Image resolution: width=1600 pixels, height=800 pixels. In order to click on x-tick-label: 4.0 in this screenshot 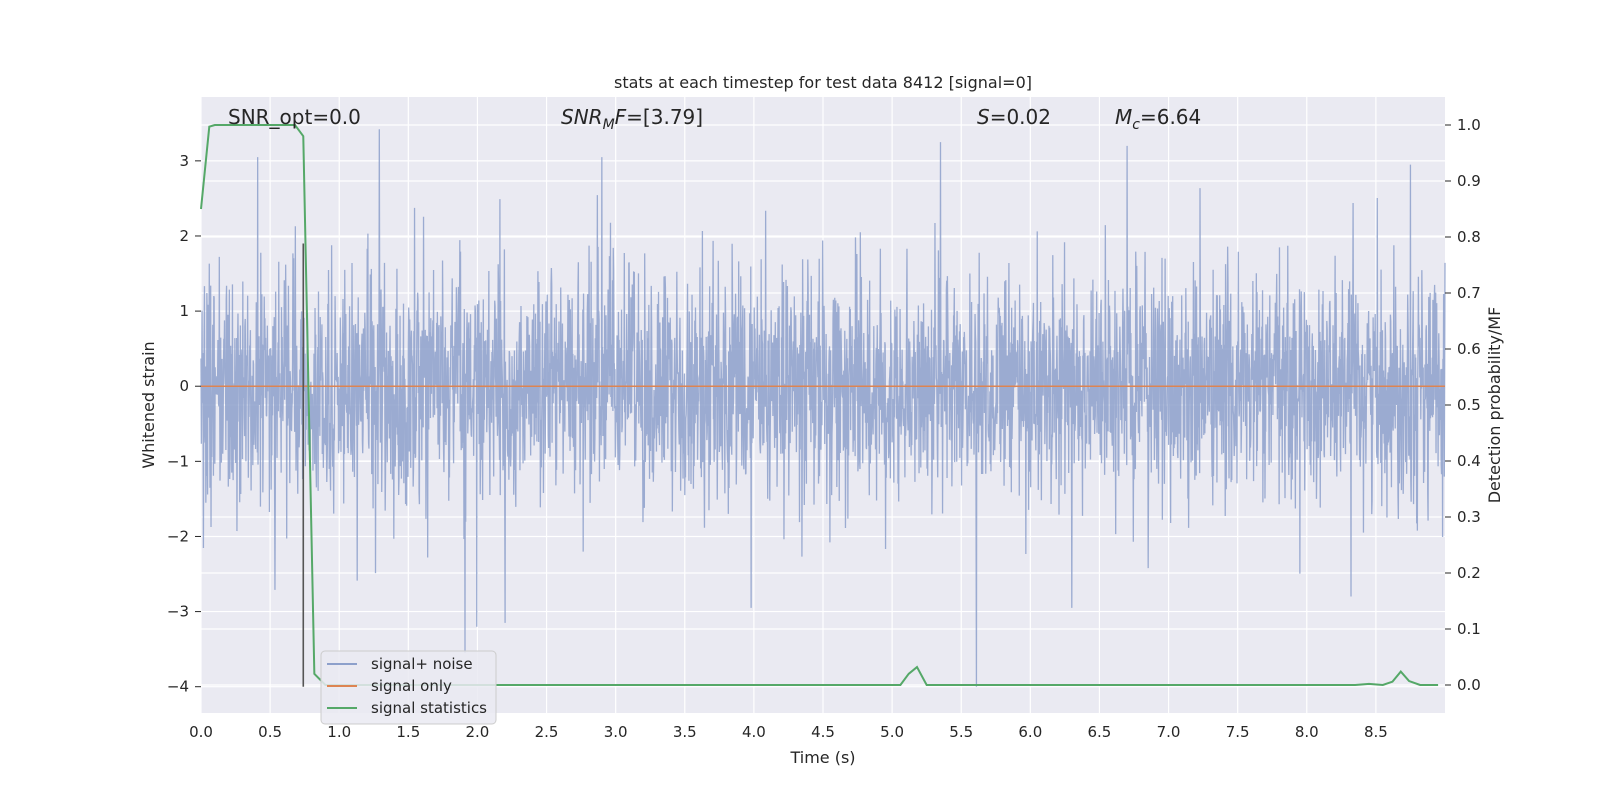, I will do `click(754, 732)`.